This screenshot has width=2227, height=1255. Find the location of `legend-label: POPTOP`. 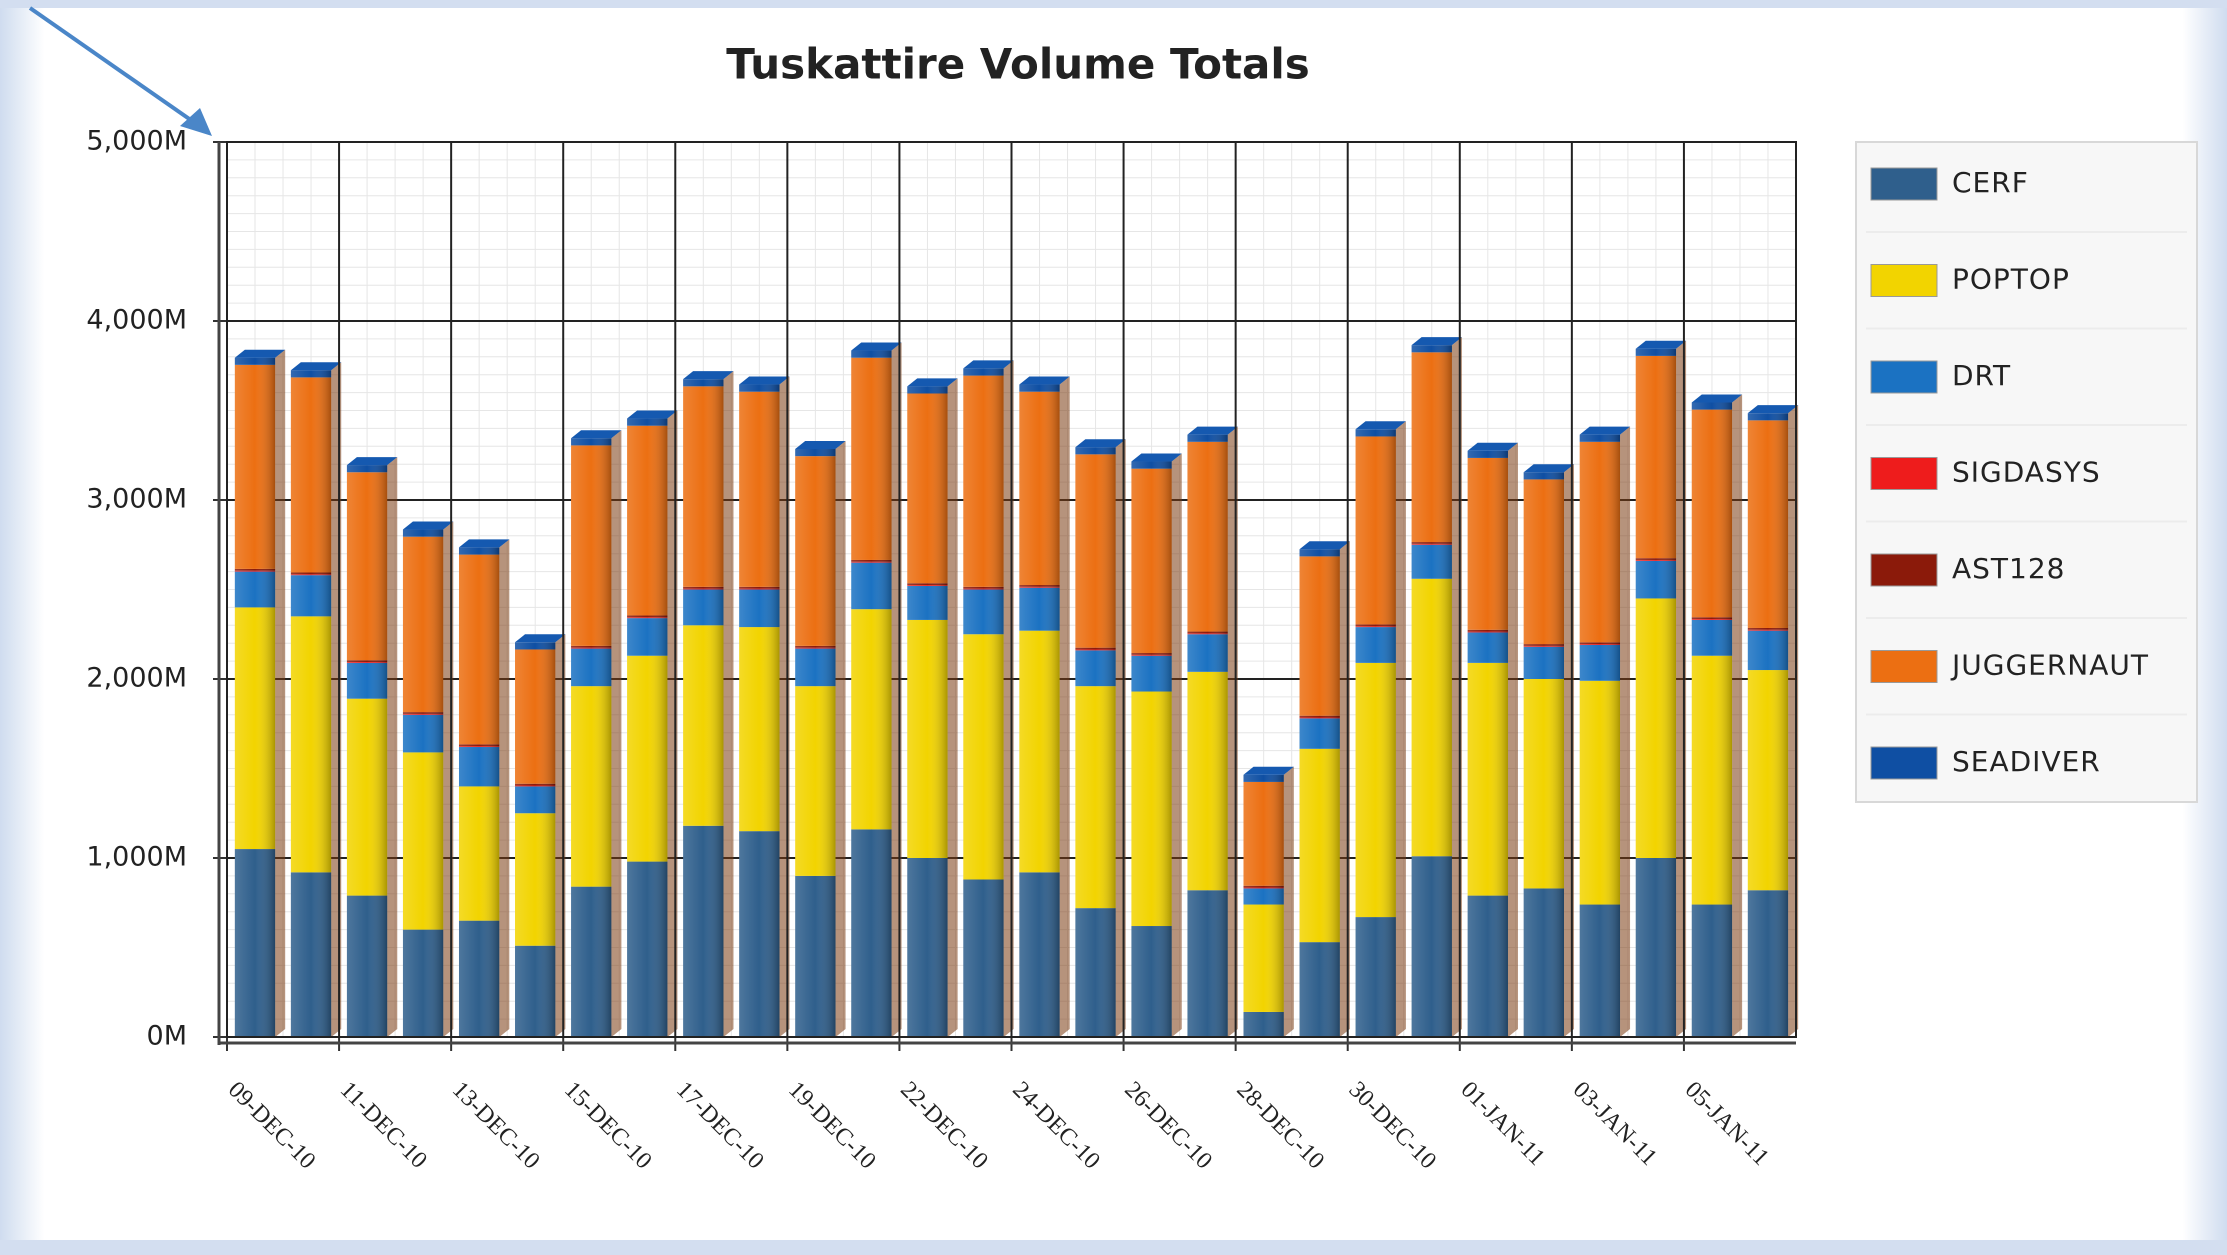

legend-label: POPTOP is located at coordinates (2011, 279).